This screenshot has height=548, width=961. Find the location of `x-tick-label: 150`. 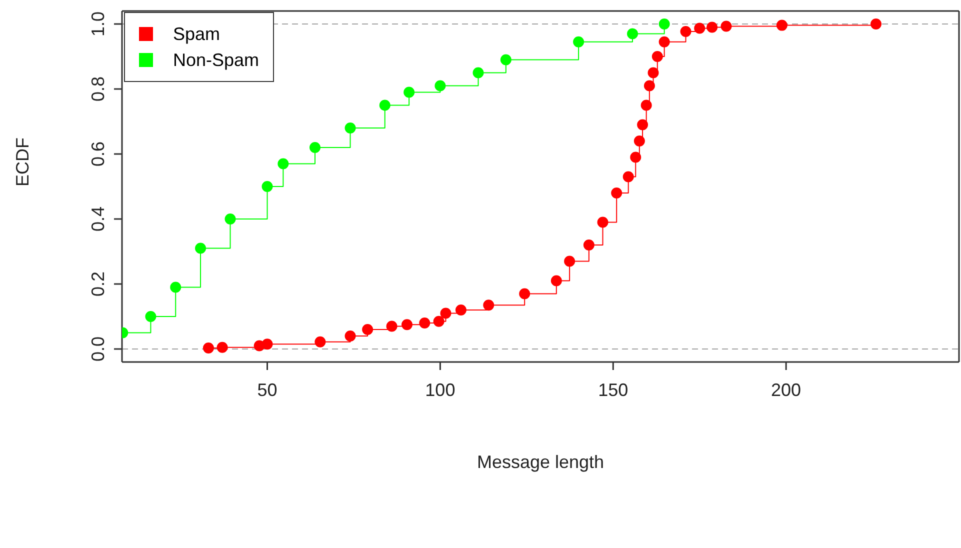

x-tick-label: 150 is located at coordinates (613, 390).